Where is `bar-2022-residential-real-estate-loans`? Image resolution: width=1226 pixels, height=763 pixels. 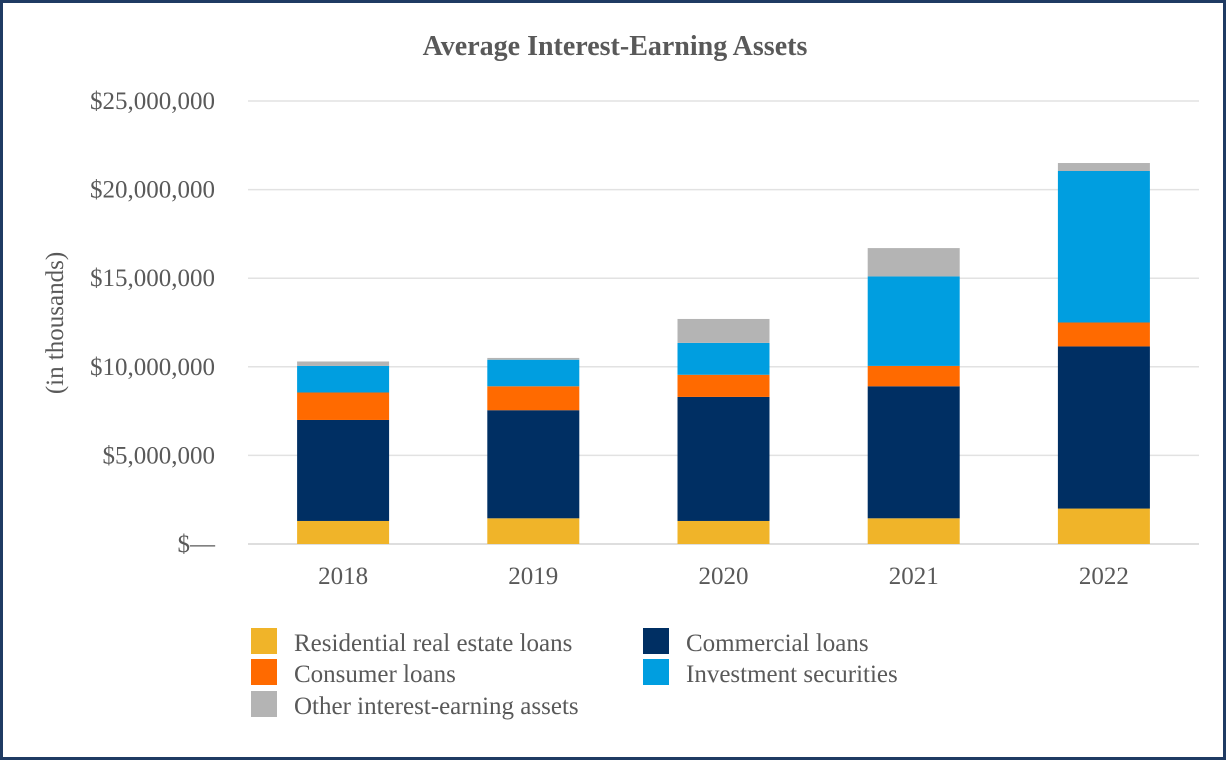
bar-2022-residential-real-estate-loans is located at coordinates (1103, 526).